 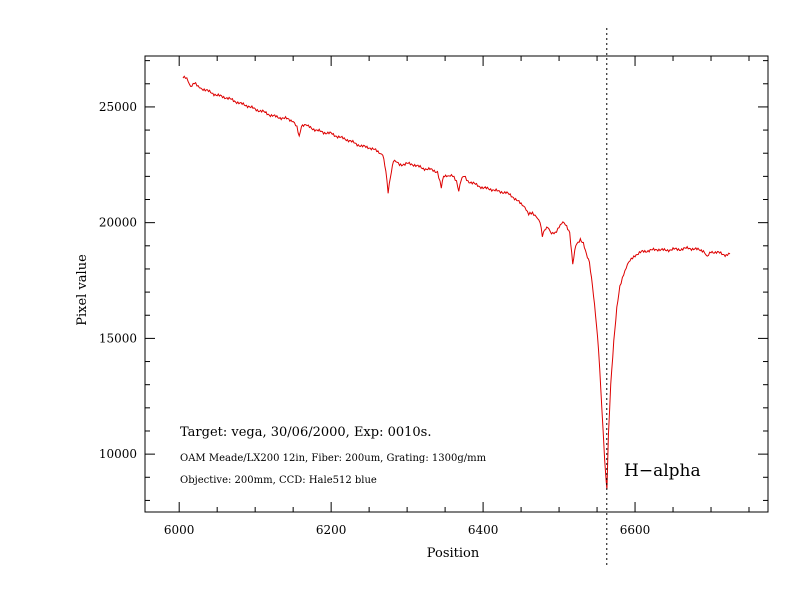 What do you see at coordinates (453, 553) in the screenshot?
I see `x-axis-title: Position` at bounding box center [453, 553].